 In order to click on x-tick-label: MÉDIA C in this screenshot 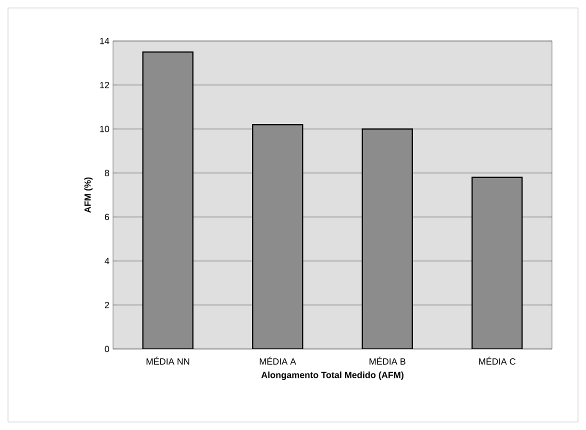, I will do `click(497, 360)`.